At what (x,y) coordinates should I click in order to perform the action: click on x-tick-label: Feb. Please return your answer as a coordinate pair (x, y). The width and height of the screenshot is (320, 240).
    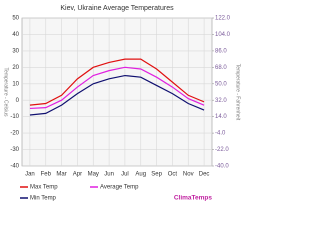
    Looking at the image, I should click on (46, 175).